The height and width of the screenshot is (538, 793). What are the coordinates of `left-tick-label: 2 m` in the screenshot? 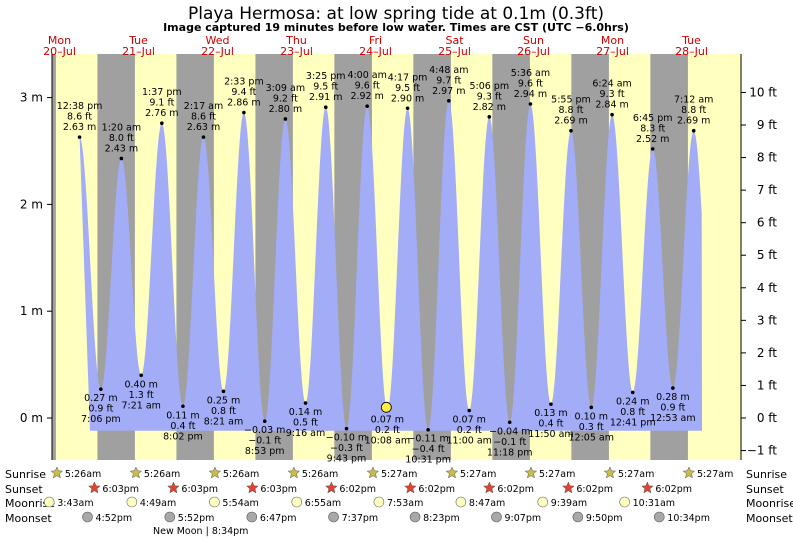 It's located at (31, 204).